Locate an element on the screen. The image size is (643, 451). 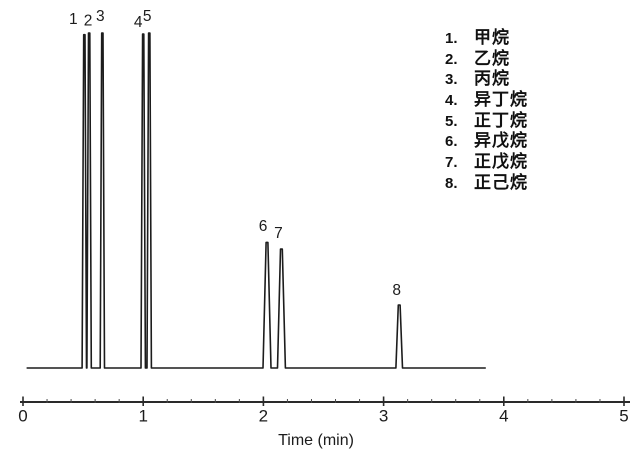
legend-item-3: 3. 丙烷 is located at coordinates (486, 79).